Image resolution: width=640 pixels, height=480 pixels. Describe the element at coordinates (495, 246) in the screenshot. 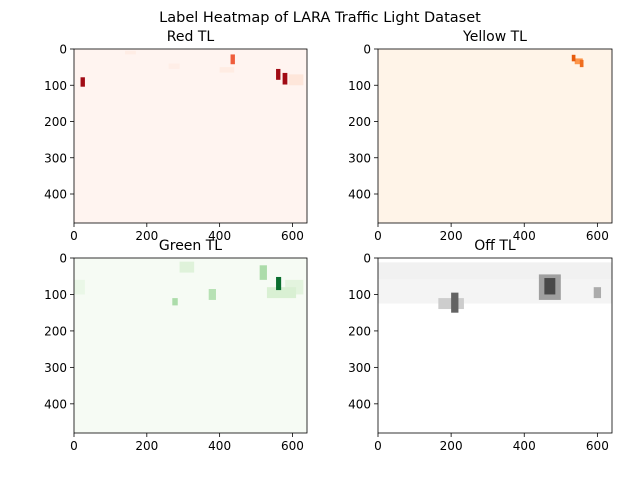

I see `panel-title: Off TL` at that location.